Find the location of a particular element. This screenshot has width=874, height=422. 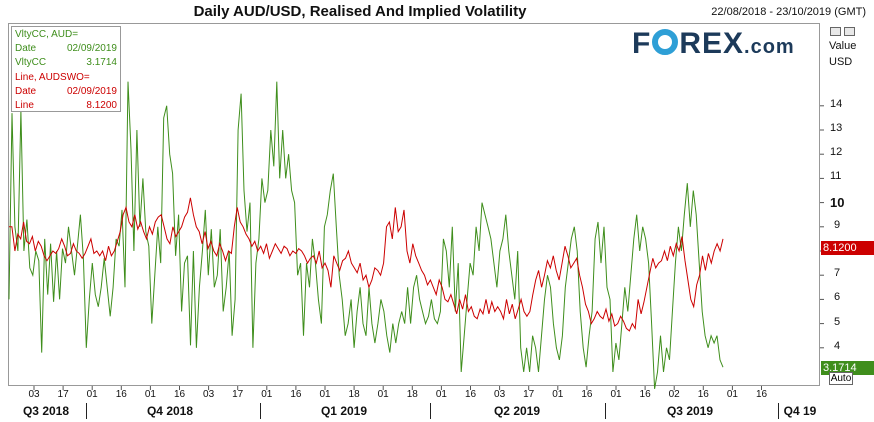

restore-icon is located at coordinates (835, 31).